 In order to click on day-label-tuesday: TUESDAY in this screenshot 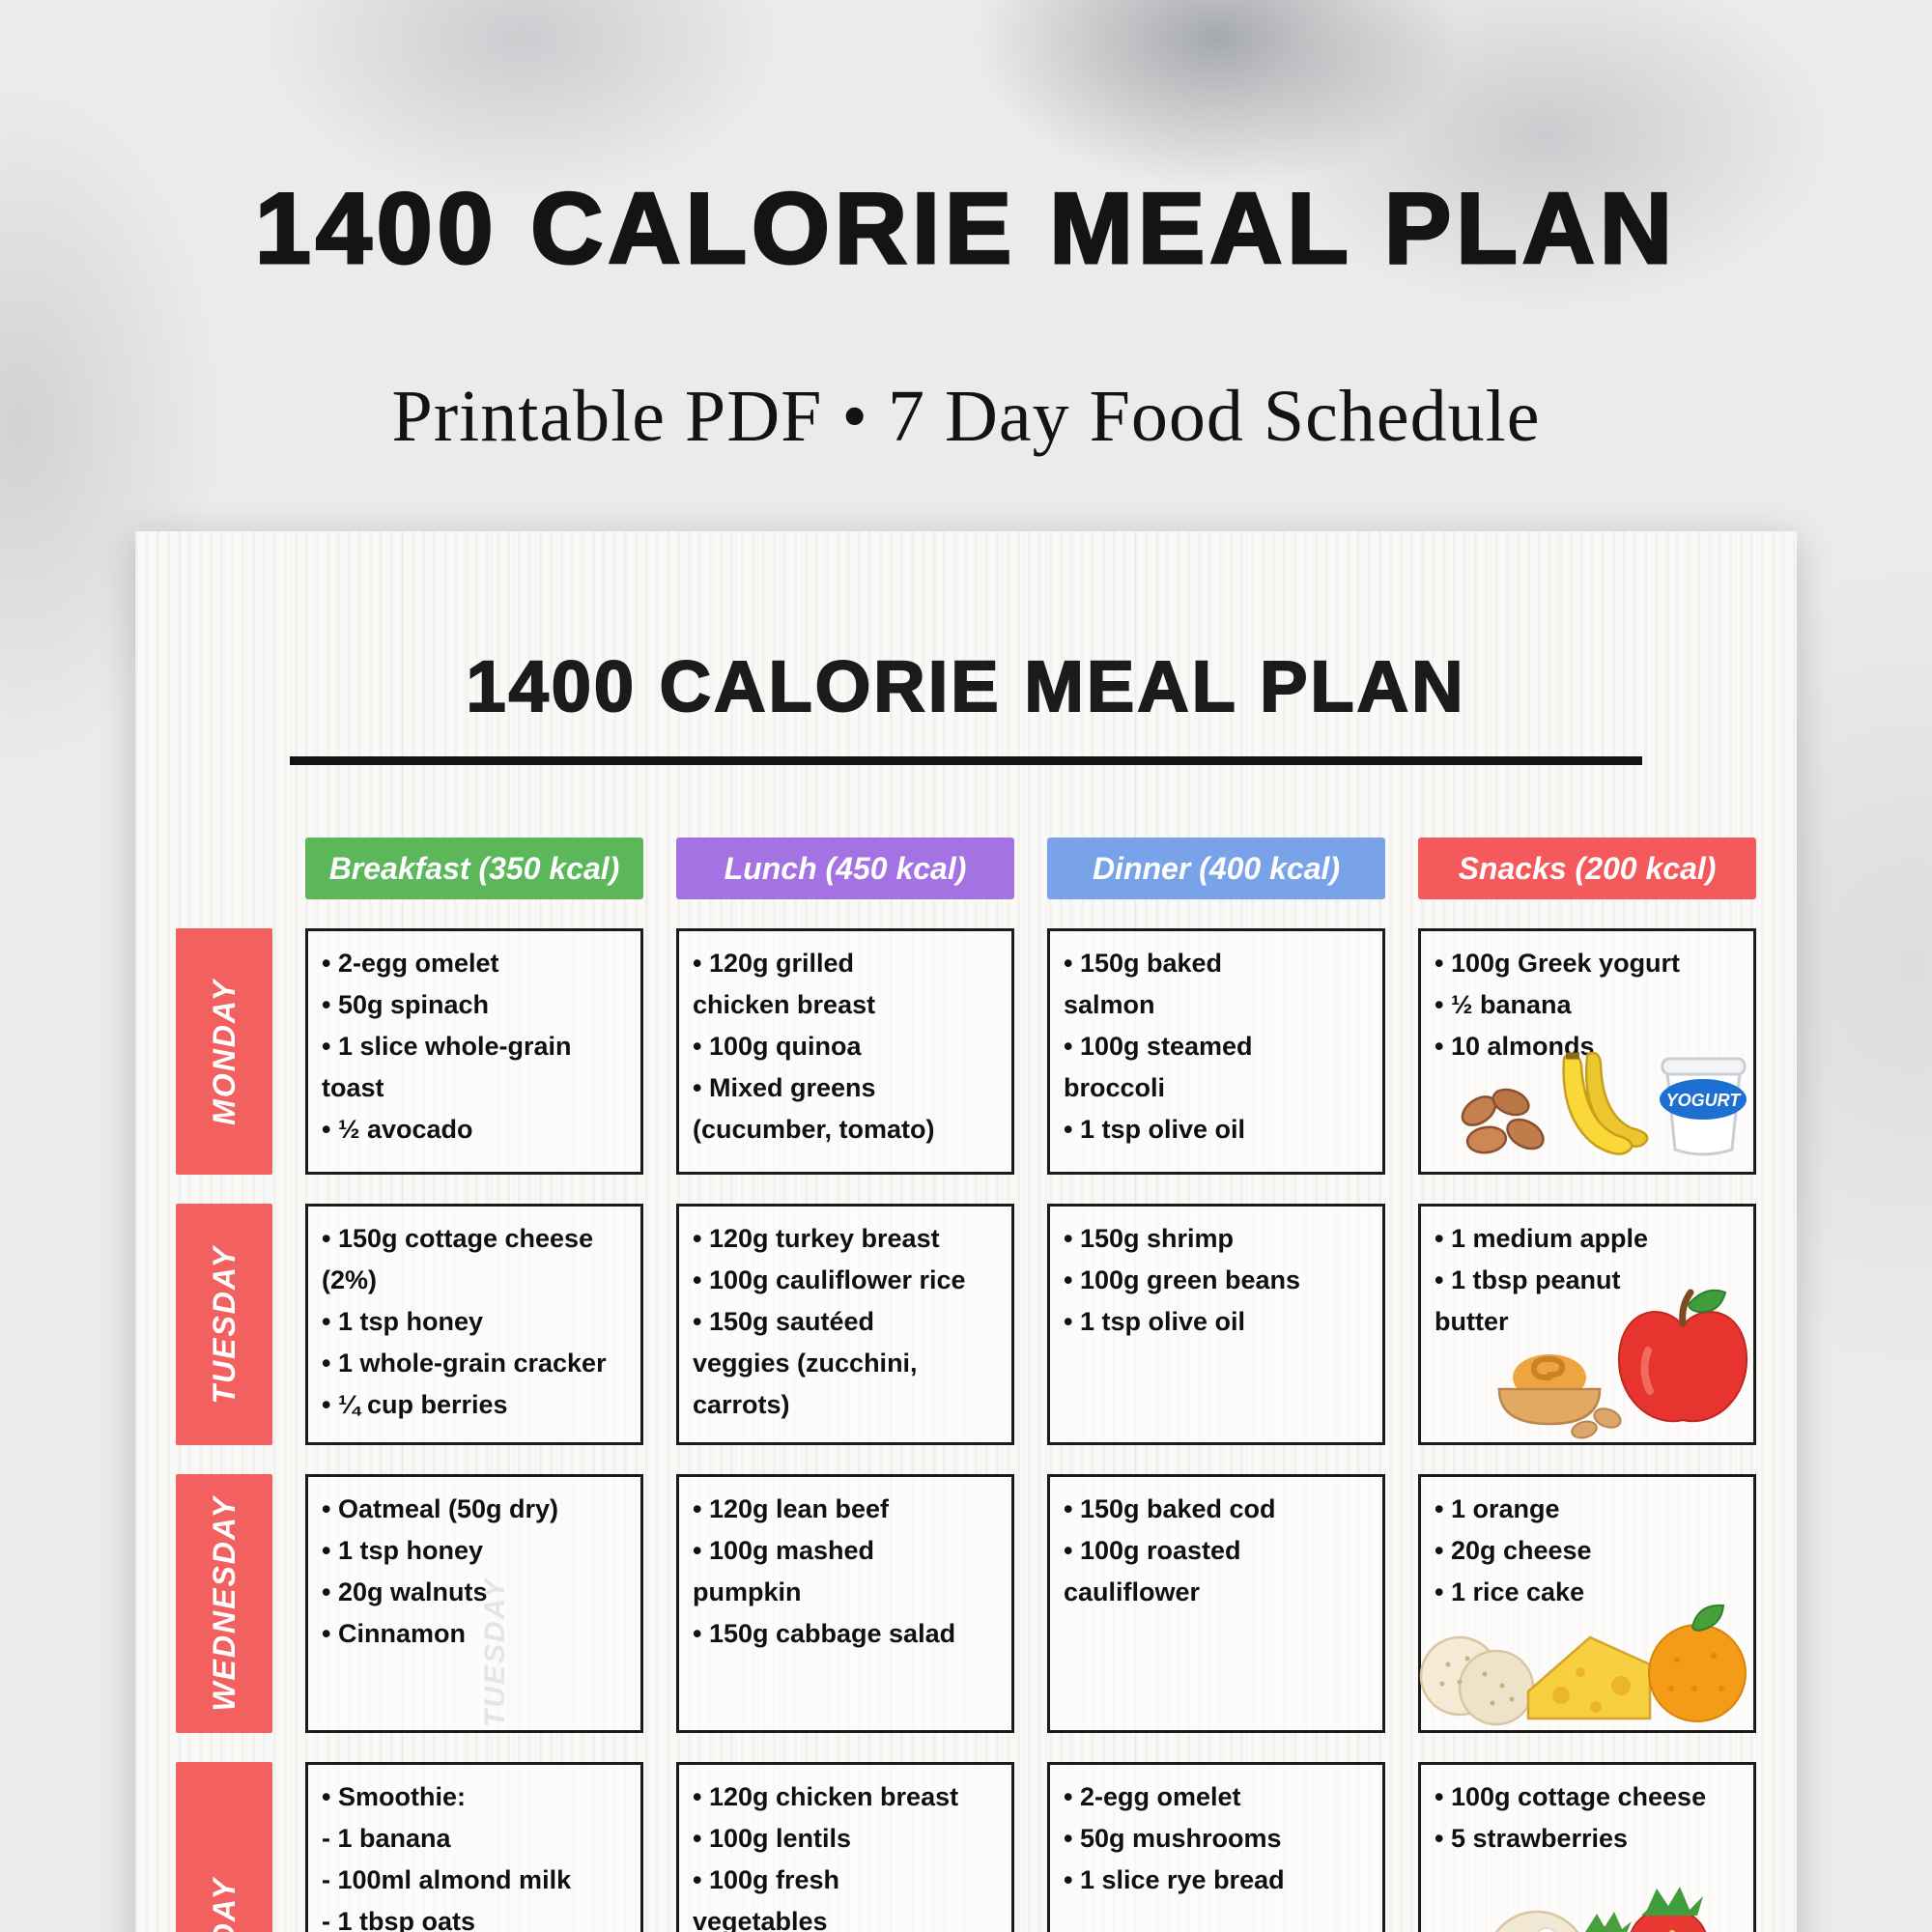, I will do `click(224, 1324)`.